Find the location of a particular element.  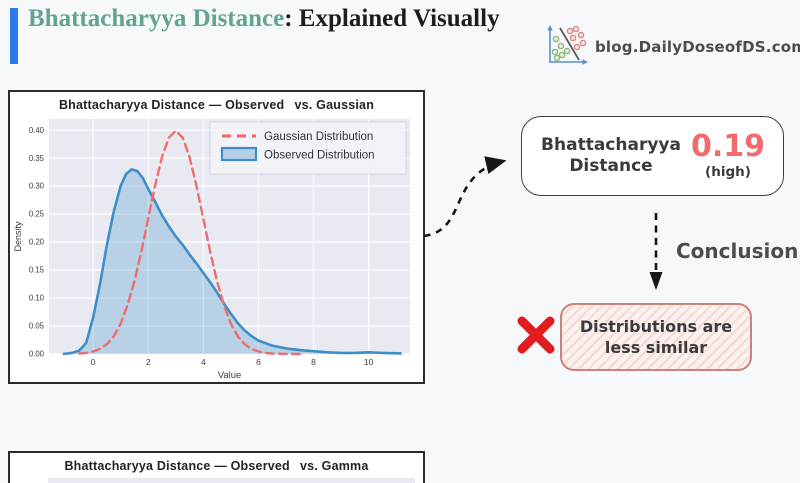

distance-value-group: 0.19 (high) is located at coordinates (727, 155).